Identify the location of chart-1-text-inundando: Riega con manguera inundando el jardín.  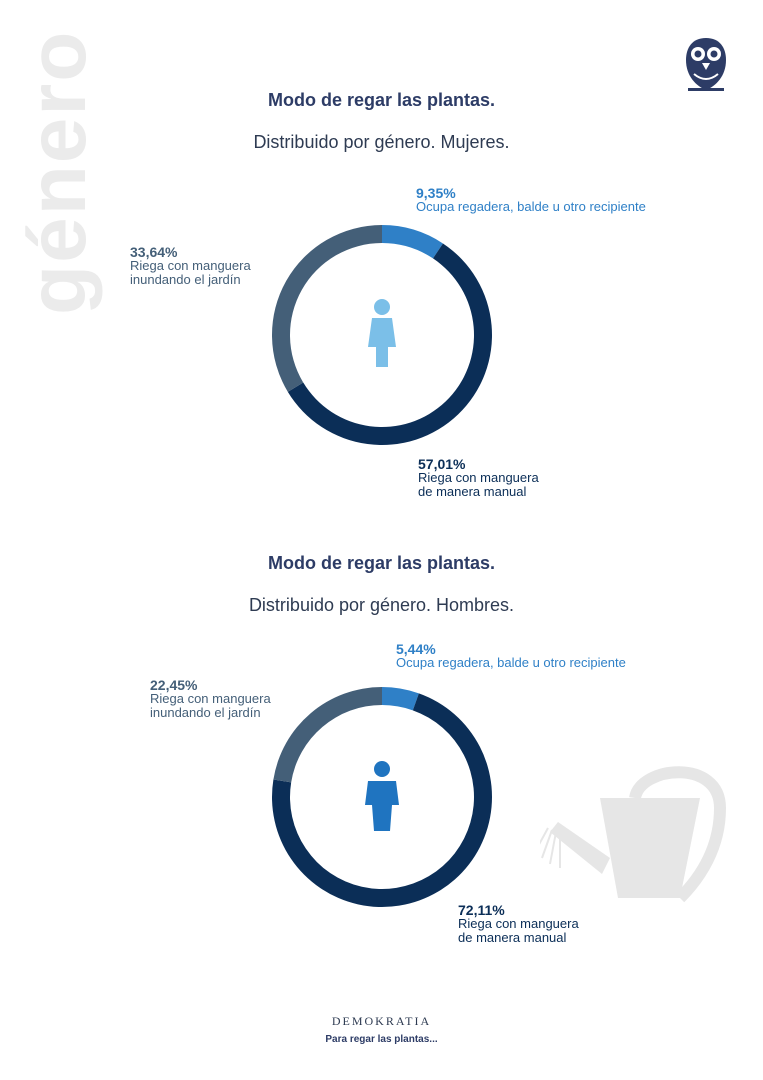
(190, 272).